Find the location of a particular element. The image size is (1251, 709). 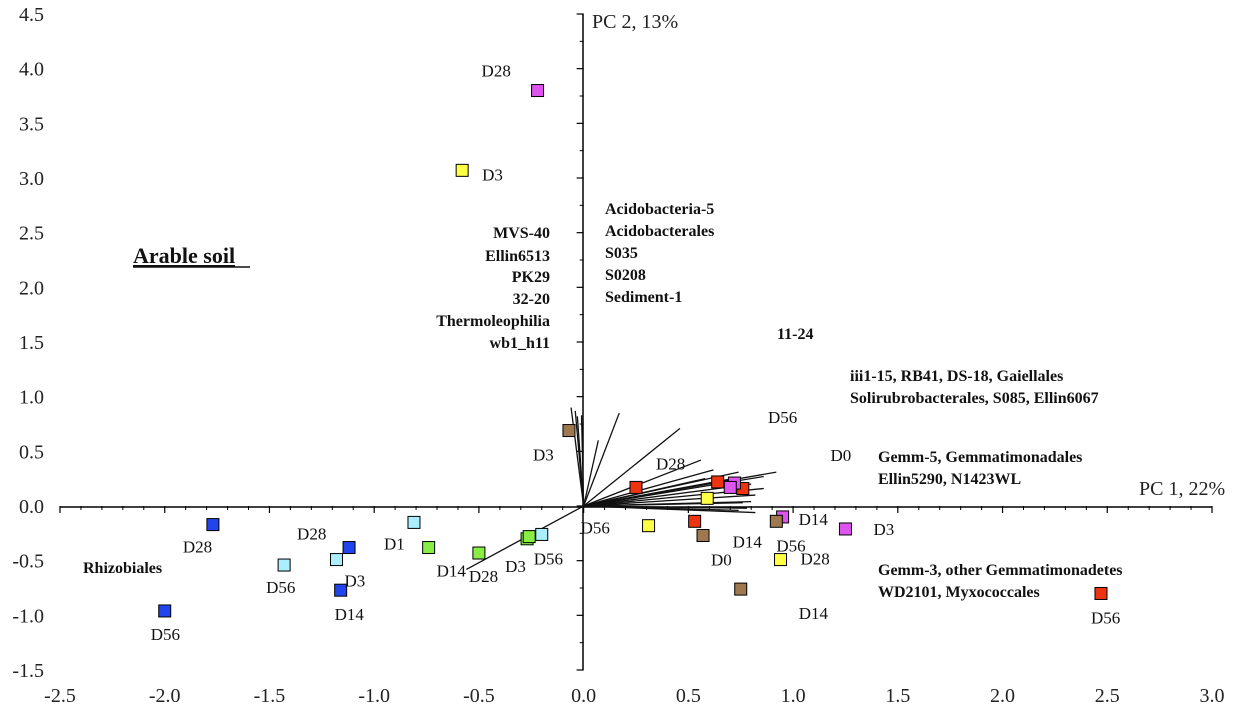

taxa-11-24: 11-24 is located at coordinates (795, 334).